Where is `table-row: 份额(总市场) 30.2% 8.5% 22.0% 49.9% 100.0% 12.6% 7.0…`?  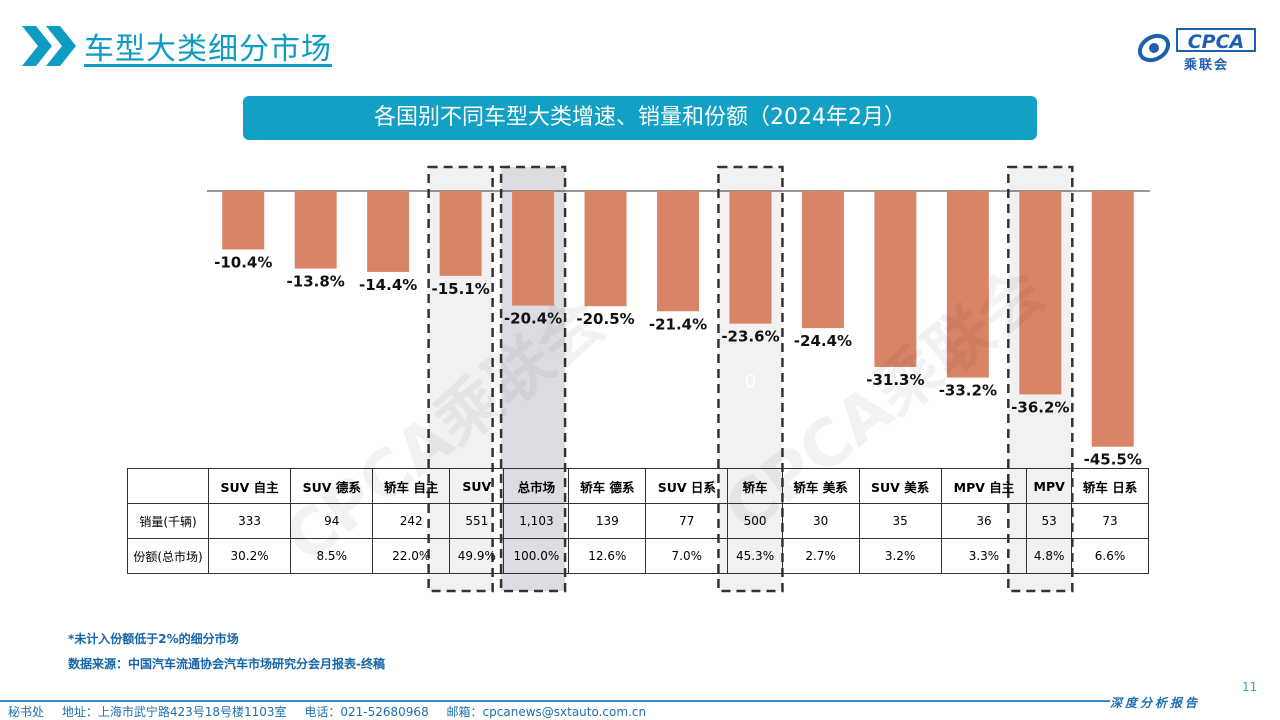 table-row: 份额(总市场) 30.2% 8.5% 22.0% 49.9% 100.0% 12.6% 7.0… is located at coordinates (638, 556).